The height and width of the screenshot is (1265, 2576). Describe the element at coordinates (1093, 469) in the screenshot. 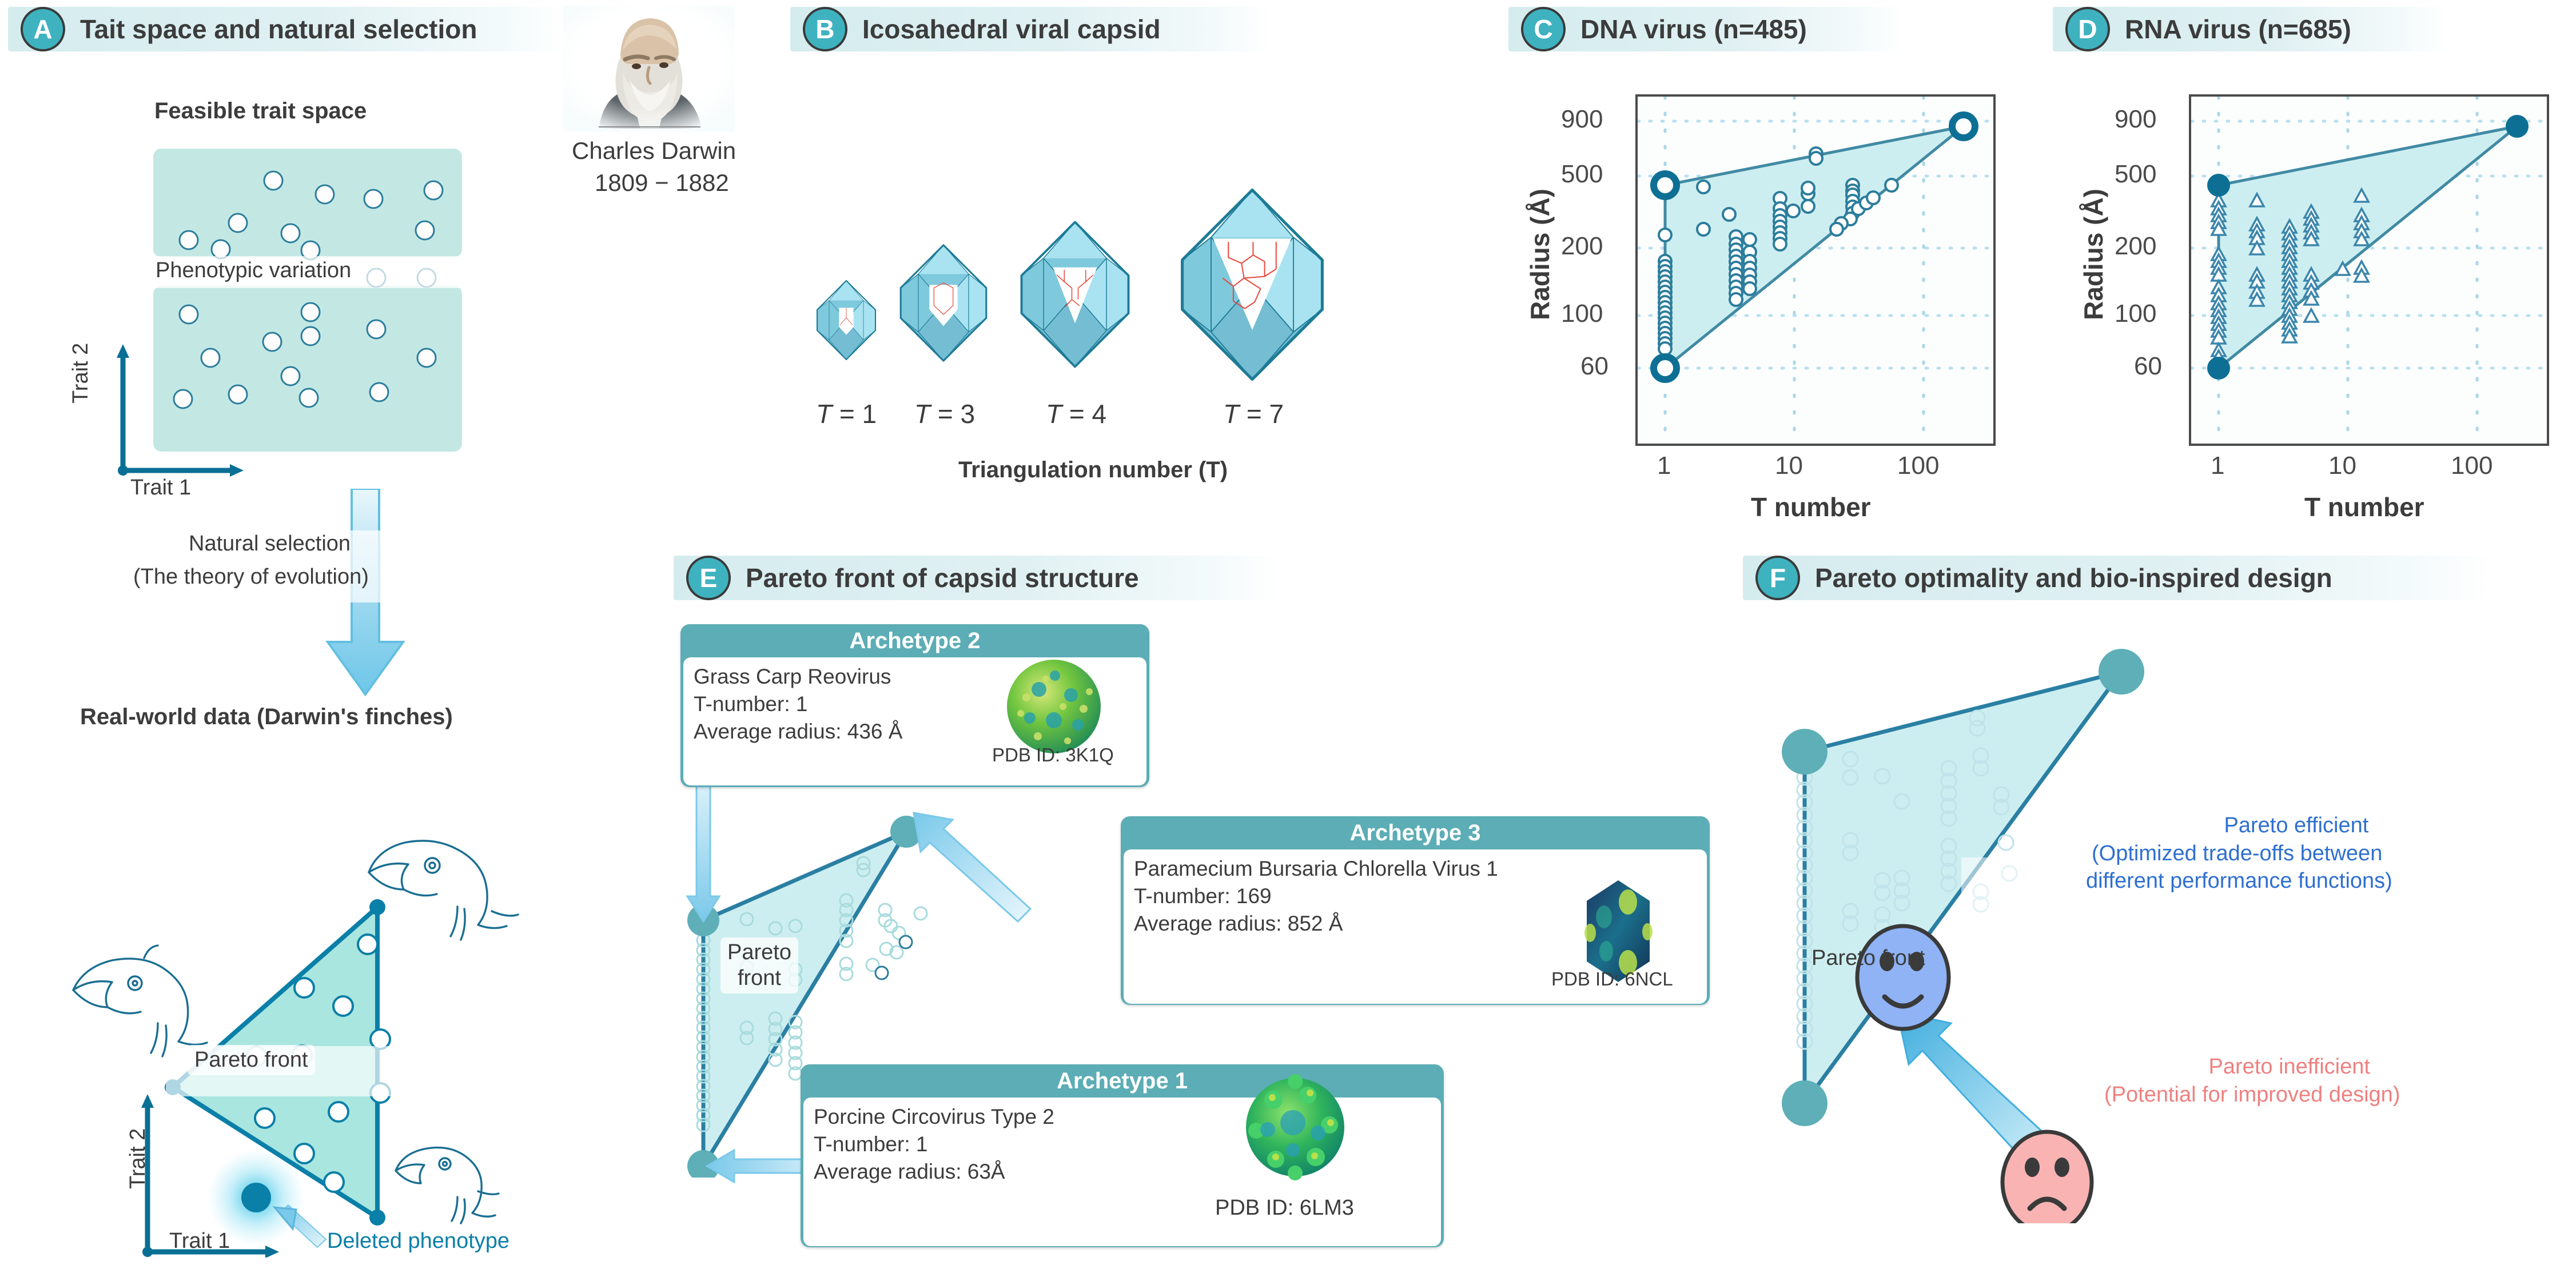

I see `triangulation-number-caption: Triangulation number (T)` at that location.